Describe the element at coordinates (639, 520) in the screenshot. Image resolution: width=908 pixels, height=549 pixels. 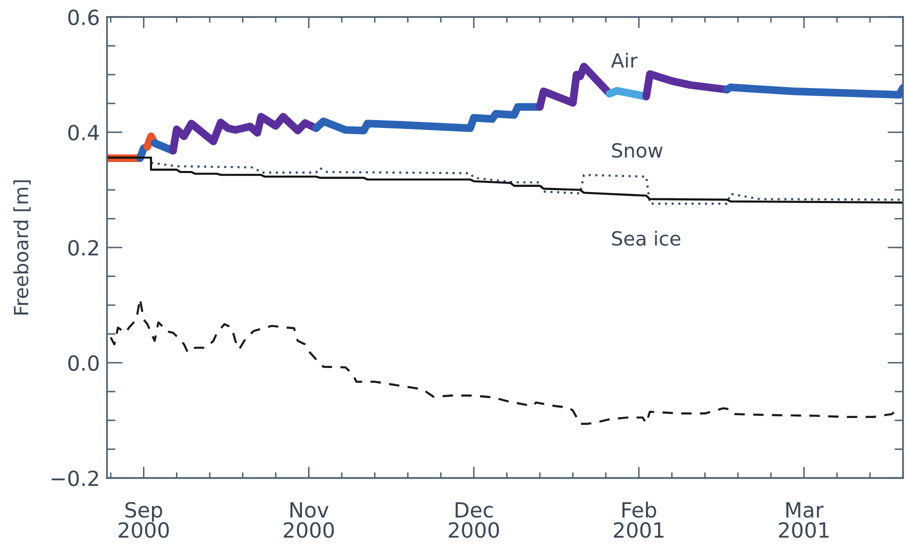
I see `x-tick-label: Feb 2001` at that location.